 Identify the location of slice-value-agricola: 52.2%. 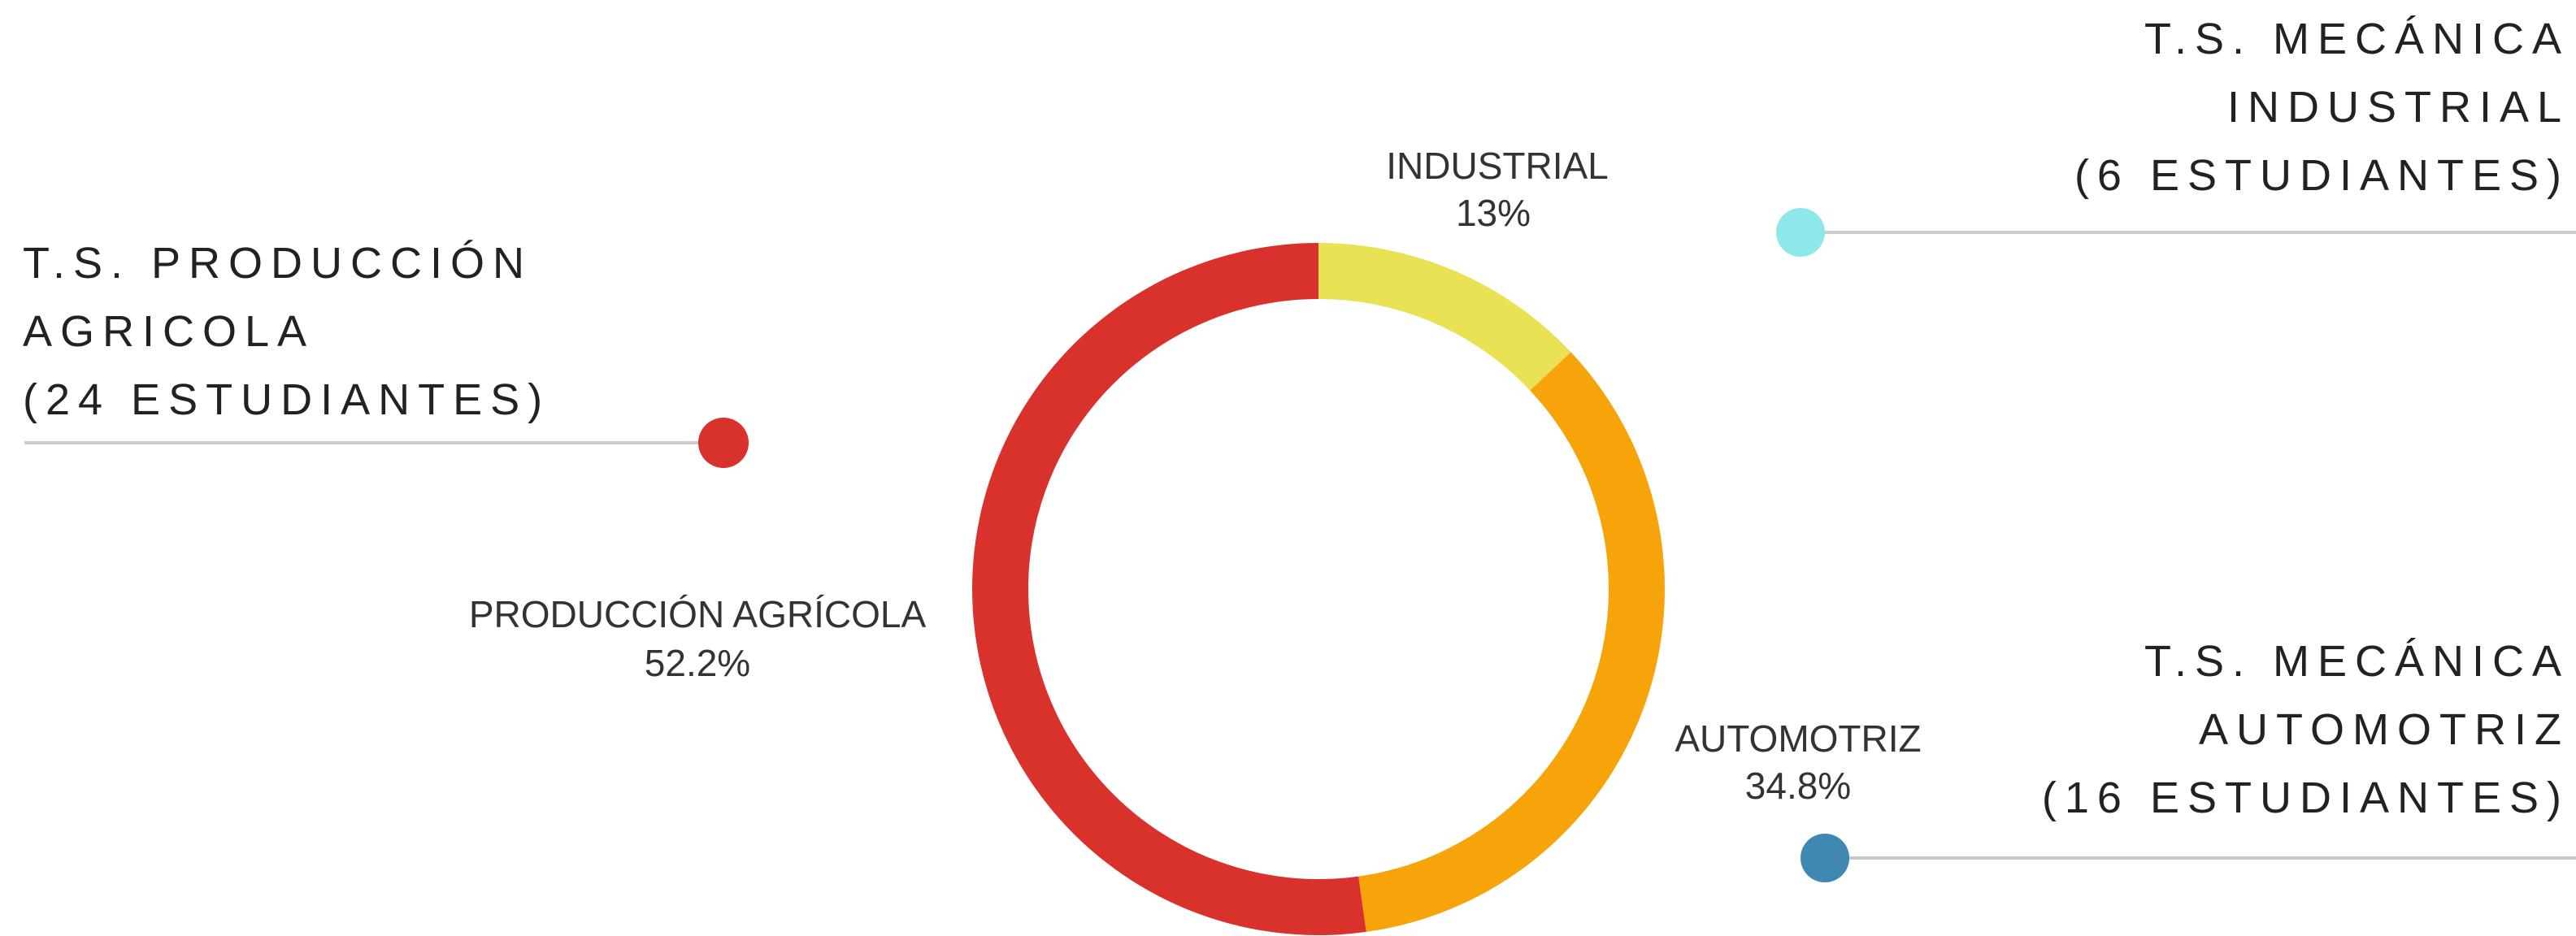
(697, 663).